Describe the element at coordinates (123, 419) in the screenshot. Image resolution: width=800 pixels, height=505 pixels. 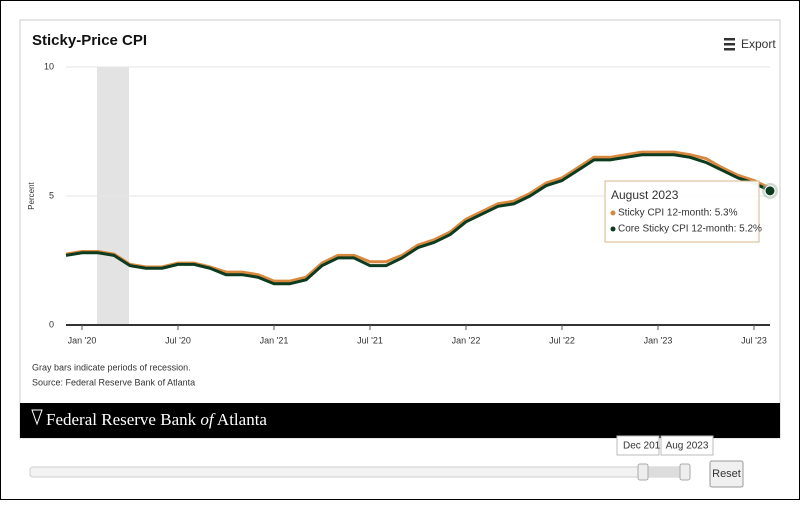
I see `banner-part: Federal Reserve Bank` at that location.